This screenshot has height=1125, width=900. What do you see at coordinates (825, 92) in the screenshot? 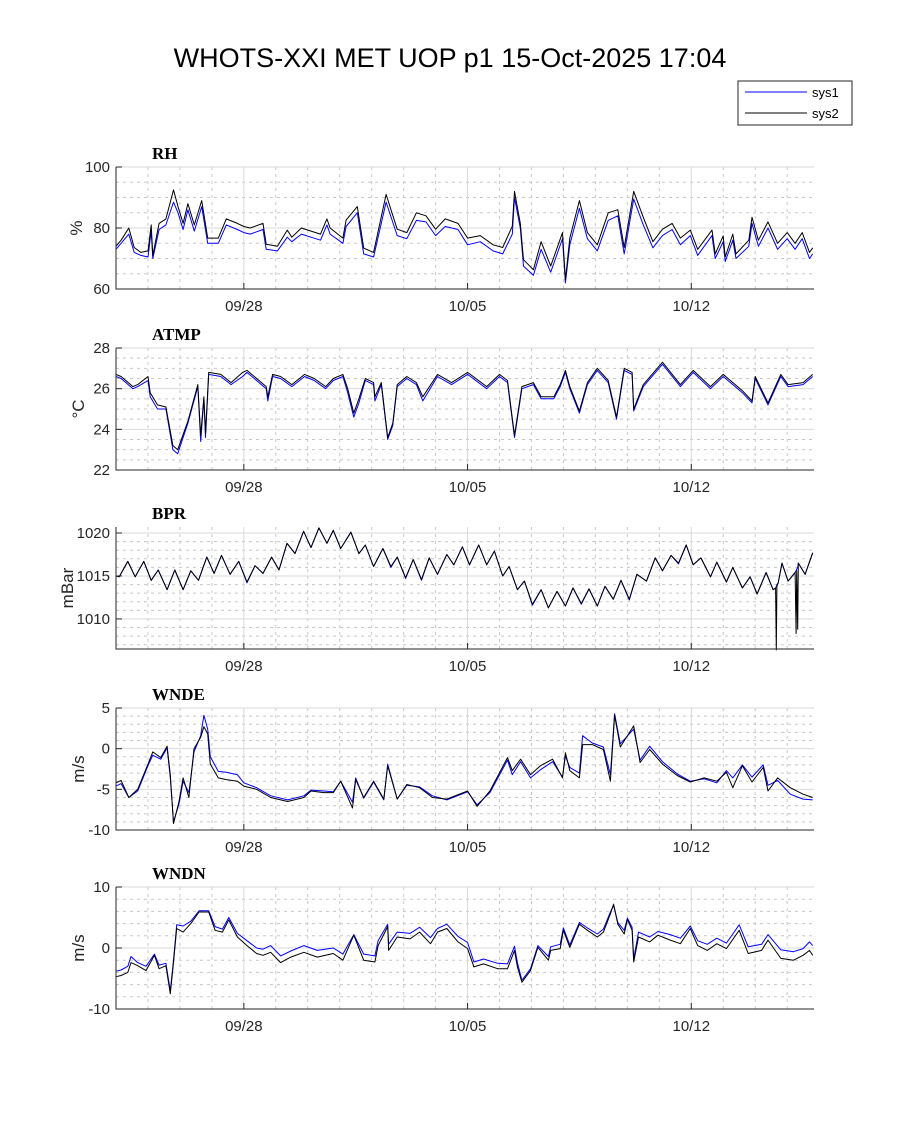
I see `legend-label-sys1: sys1` at bounding box center [825, 92].